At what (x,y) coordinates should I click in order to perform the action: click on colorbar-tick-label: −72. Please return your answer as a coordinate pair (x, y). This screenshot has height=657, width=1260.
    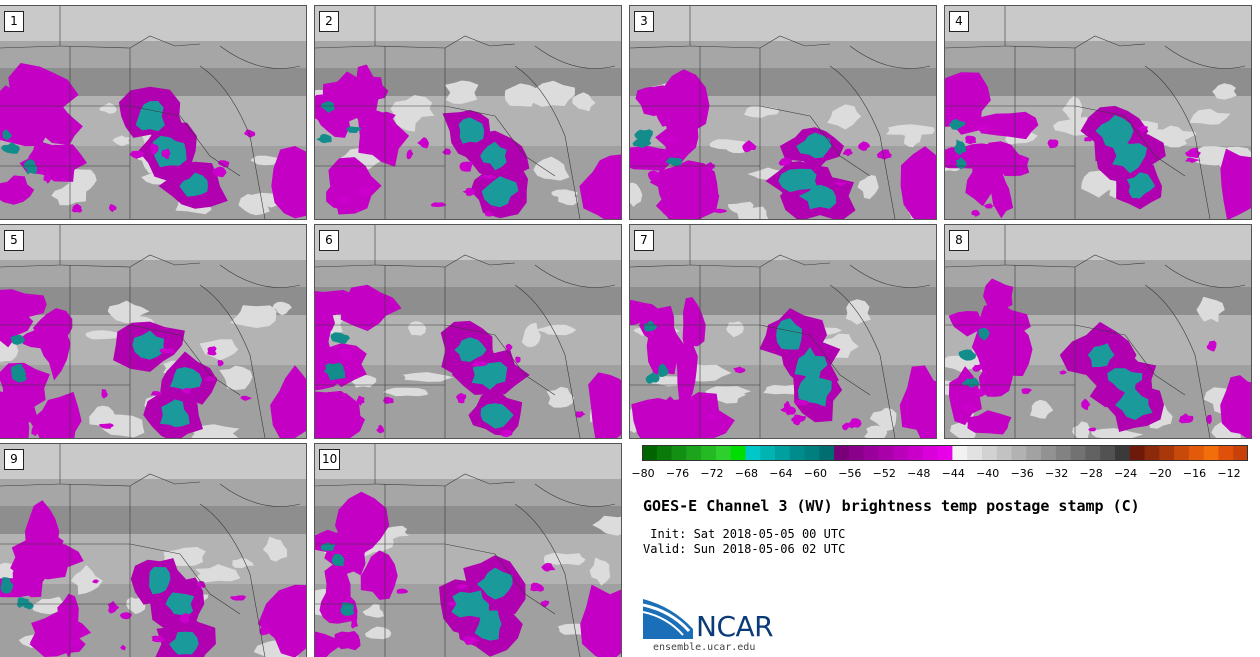
    Looking at the image, I should click on (712, 473).